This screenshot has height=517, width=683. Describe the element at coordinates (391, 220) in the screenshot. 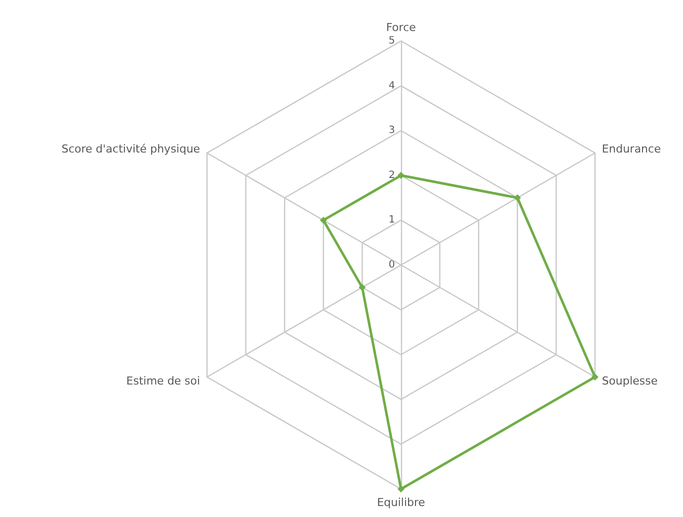

I see `y-tick-label: 1` at that location.